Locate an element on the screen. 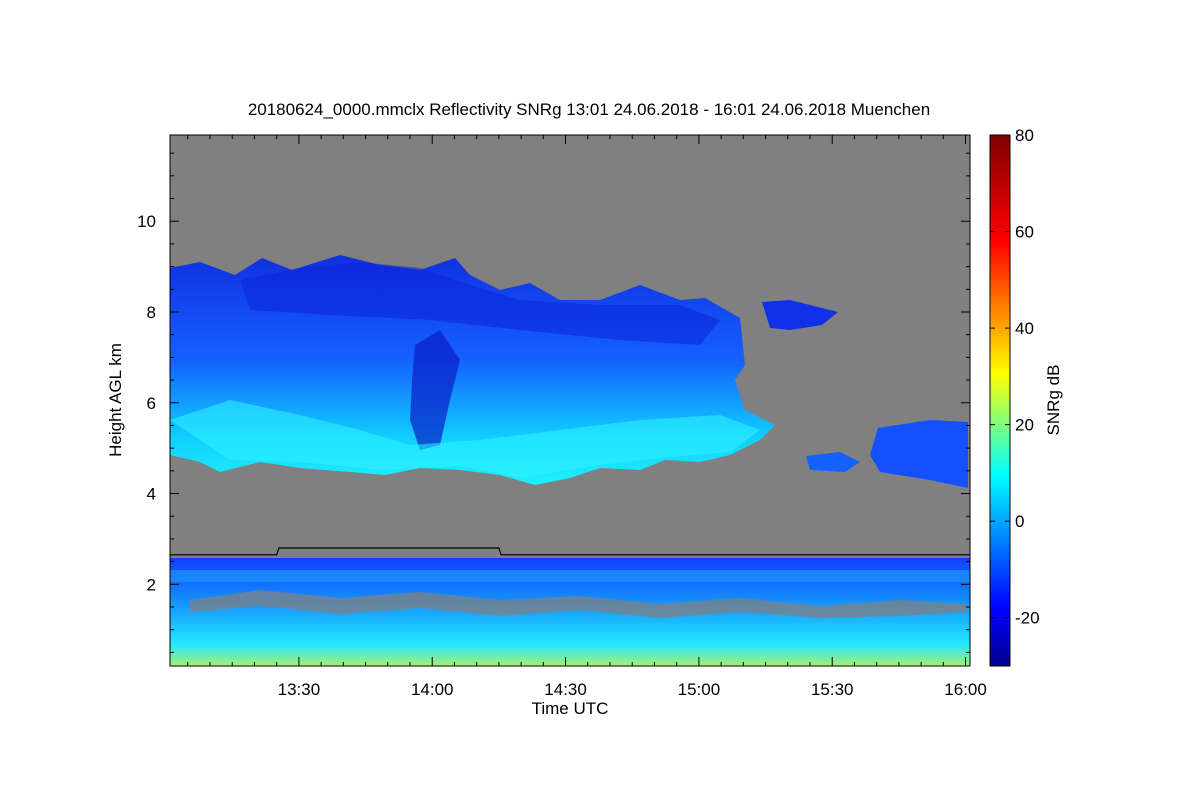 This screenshot has height=800, width=1200. lower-layer-top-band is located at coordinates (570, 576).